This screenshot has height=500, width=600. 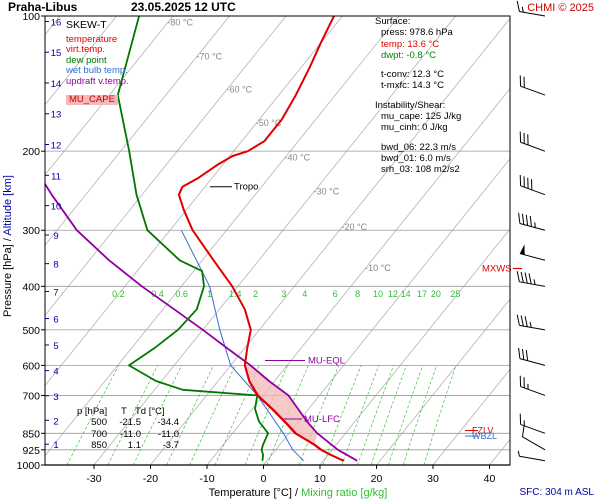 What do you see at coordinates (181, 294) in the screenshot?
I see `mixing-ratio-label: 0.6` at bounding box center [181, 294].